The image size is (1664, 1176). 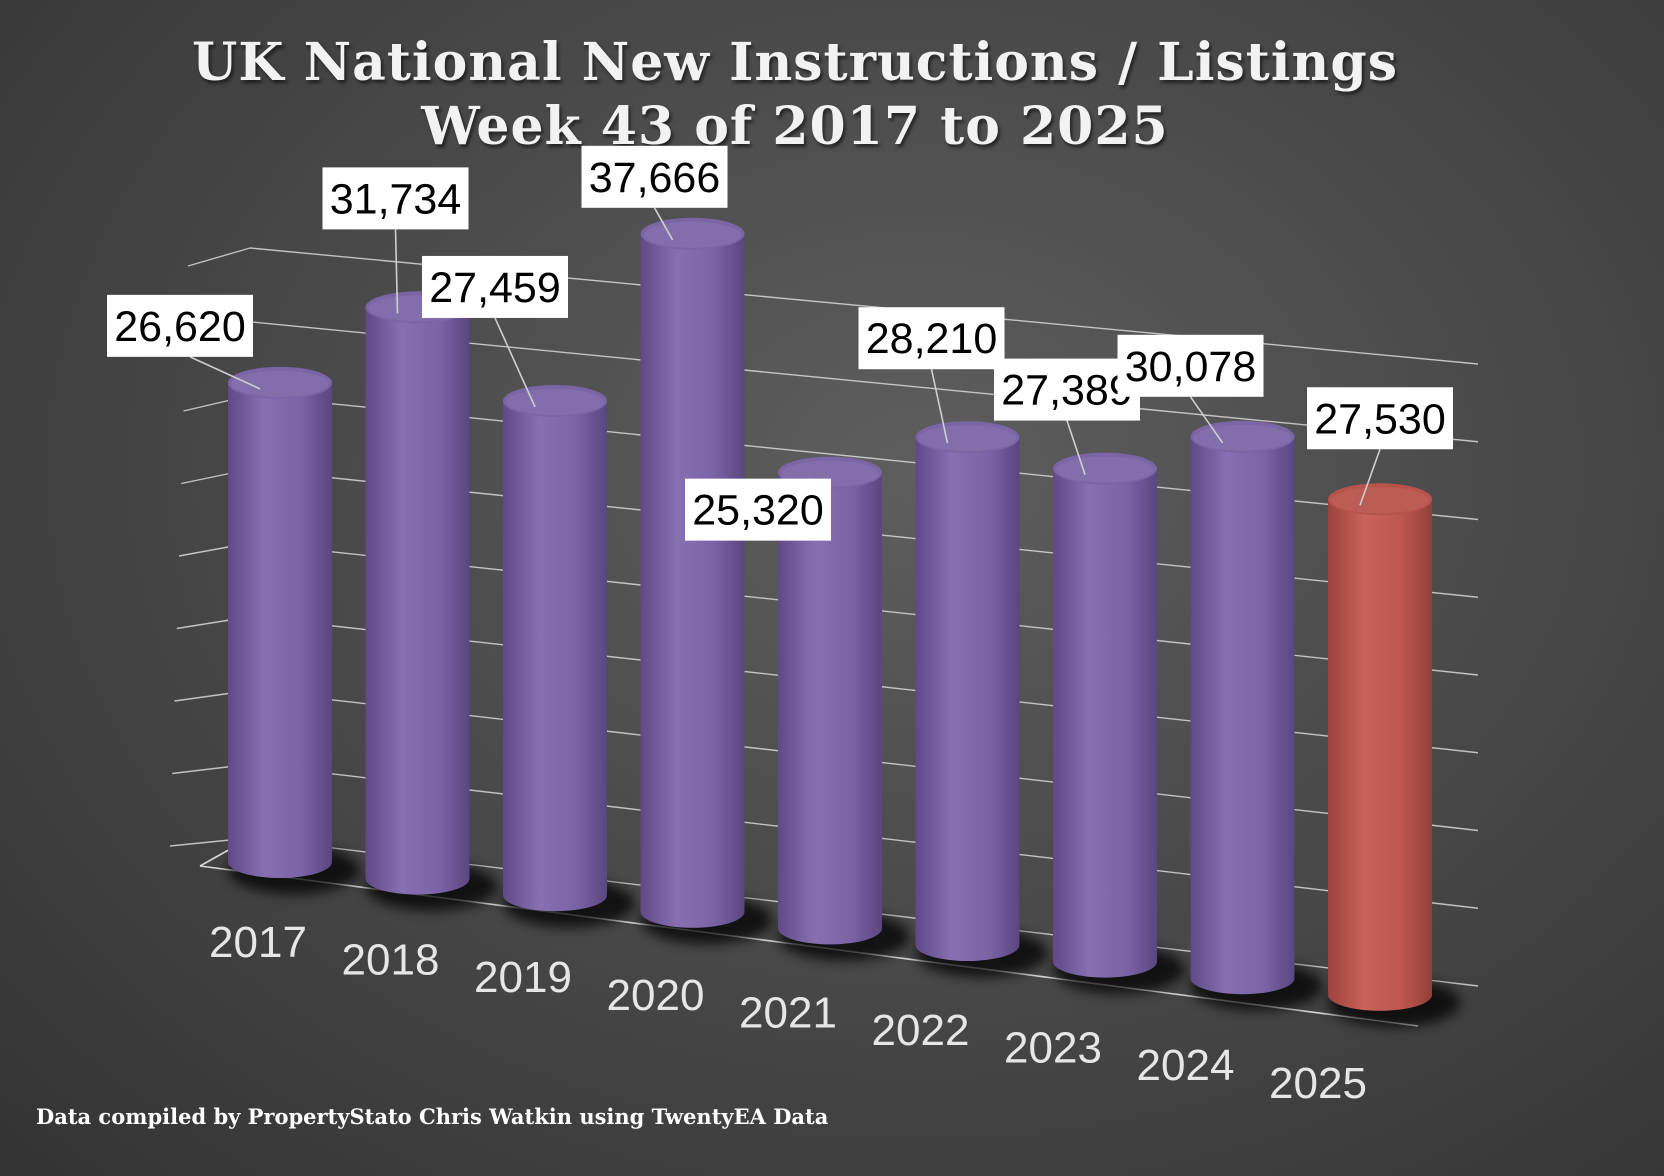 What do you see at coordinates (523, 977) in the screenshot?
I see `x-tick-label-2019: 2019` at bounding box center [523, 977].